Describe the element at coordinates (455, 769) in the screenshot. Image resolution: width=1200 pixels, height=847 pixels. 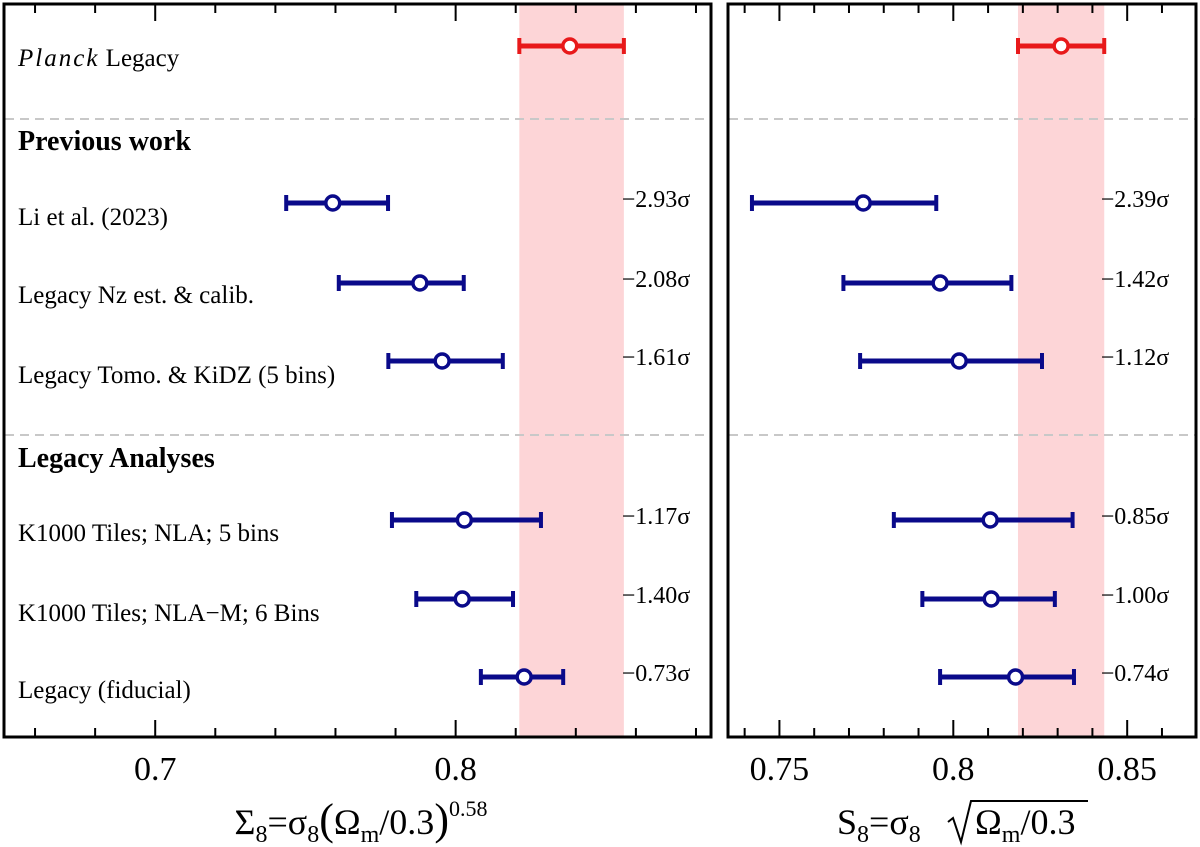
I see `left-tick-label-2: 0.8` at that location.